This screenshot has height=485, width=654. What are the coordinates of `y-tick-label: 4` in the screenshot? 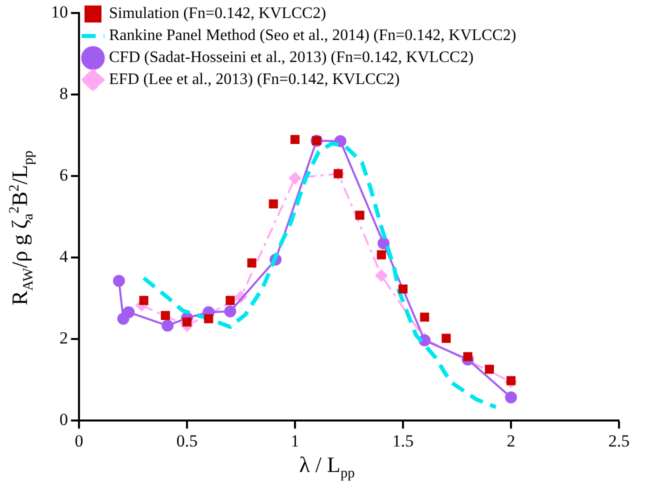 It's located at (64, 256).